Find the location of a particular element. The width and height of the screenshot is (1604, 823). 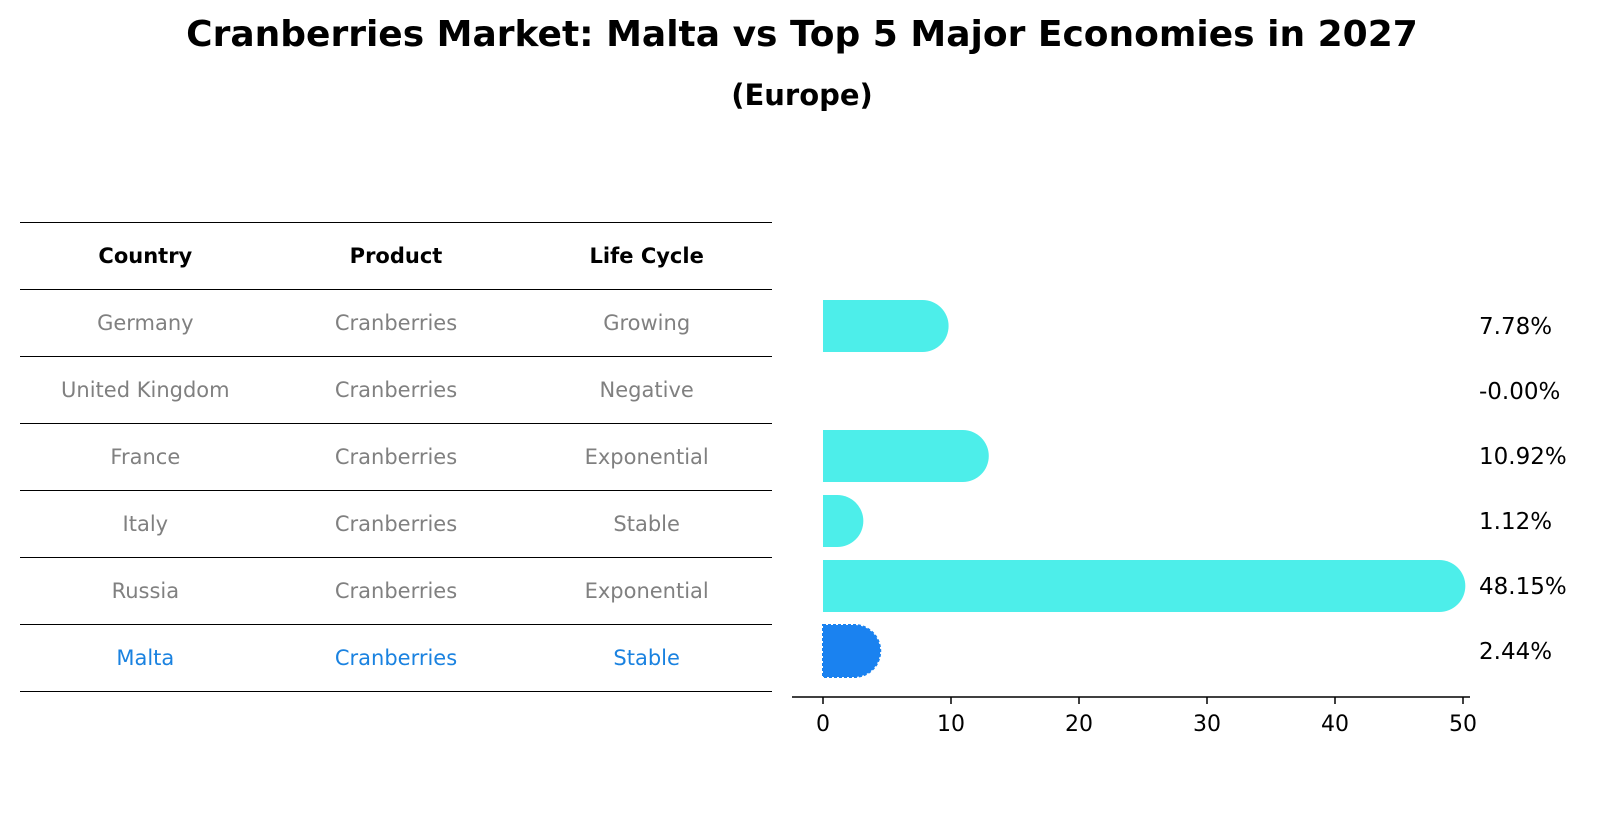

bar-value-label: 7.78% is located at coordinates (1515, 327).